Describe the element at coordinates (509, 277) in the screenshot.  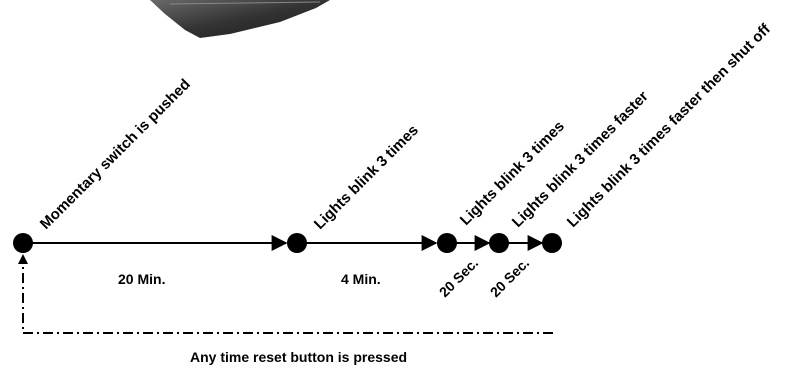
I see `duration-label-4: 20 Sec.` at that location.